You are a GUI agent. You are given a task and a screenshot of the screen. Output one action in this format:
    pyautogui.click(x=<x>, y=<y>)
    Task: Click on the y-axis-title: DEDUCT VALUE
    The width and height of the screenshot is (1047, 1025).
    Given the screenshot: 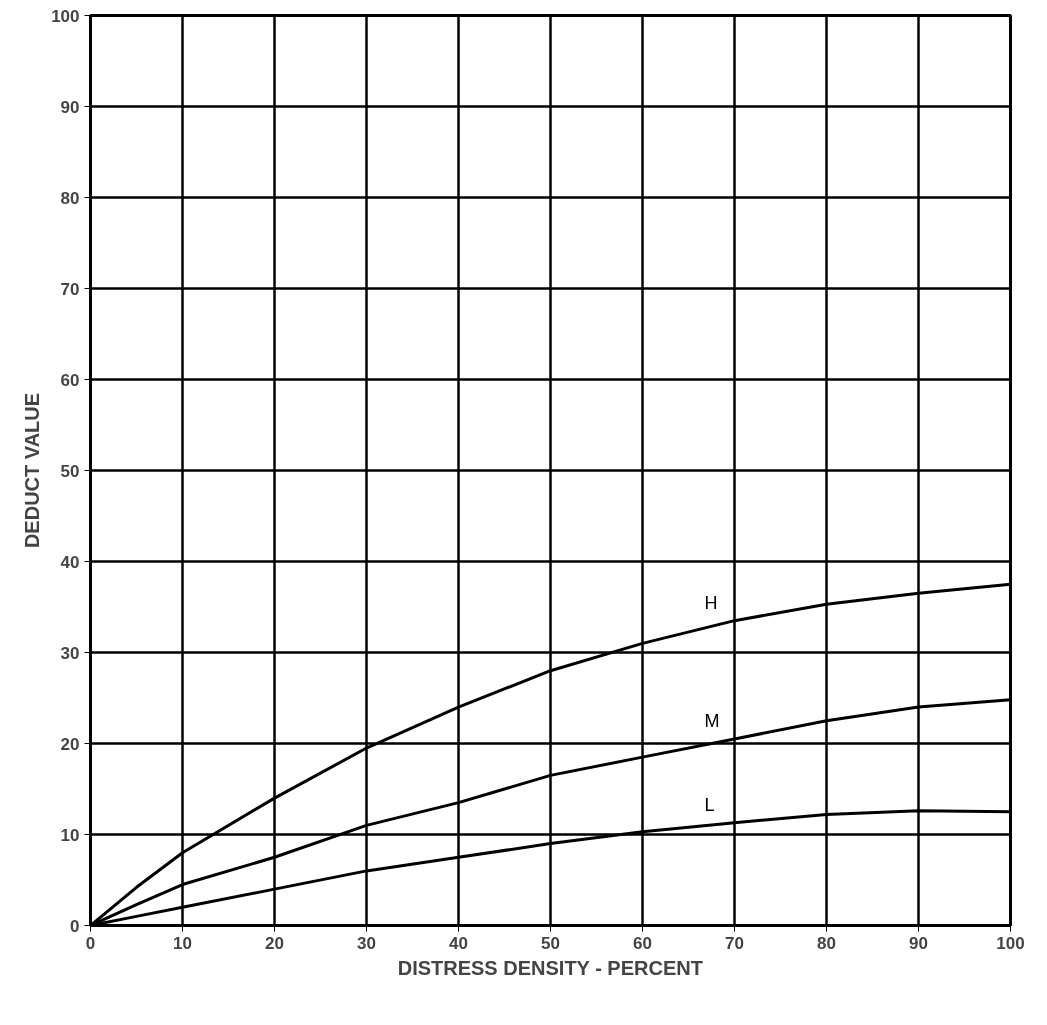 What is the action you would take?
    pyautogui.click(x=32, y=470)
    